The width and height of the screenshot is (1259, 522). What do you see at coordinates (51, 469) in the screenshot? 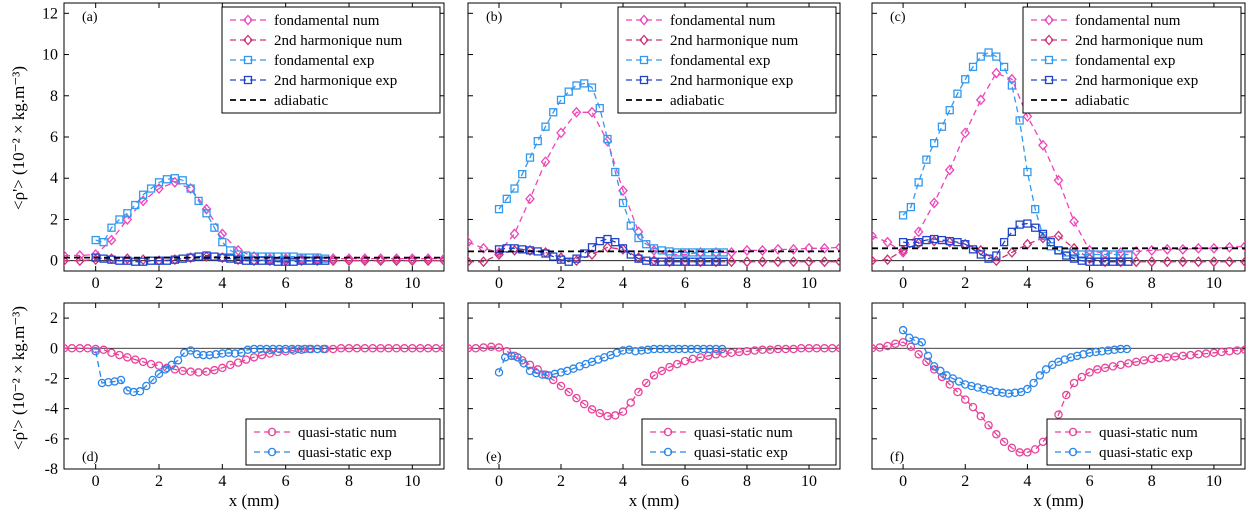
I see `y-tick-label: -8` at bounding box center [51, 469].